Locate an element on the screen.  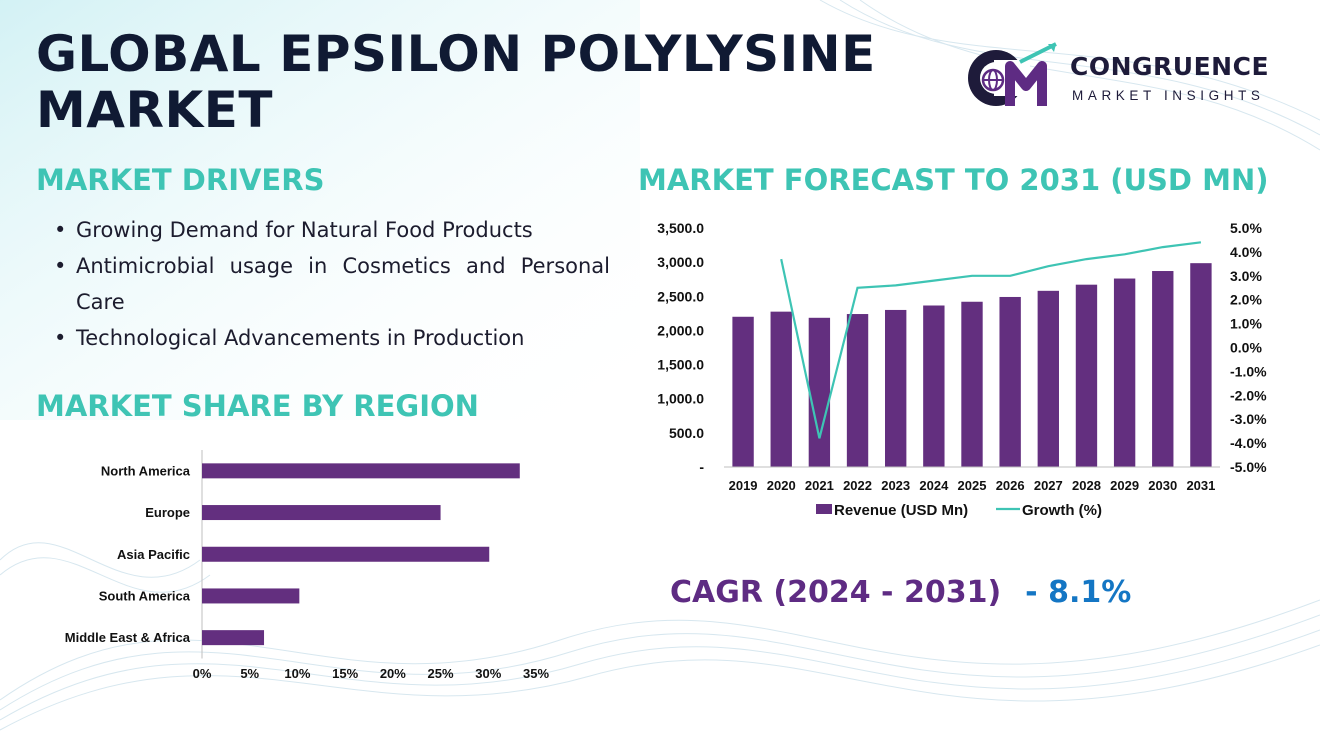
brand-tagline: MARKET INSIGHTS is located at coordinates (1168, 95).